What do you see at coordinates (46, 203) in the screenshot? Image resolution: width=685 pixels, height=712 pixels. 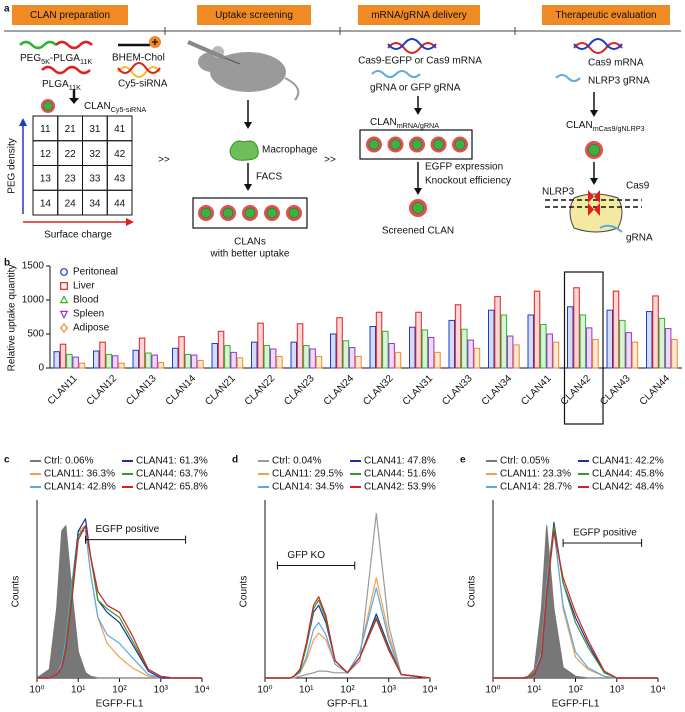 I see `grid-number: 14` at bounding box center [46, 203].